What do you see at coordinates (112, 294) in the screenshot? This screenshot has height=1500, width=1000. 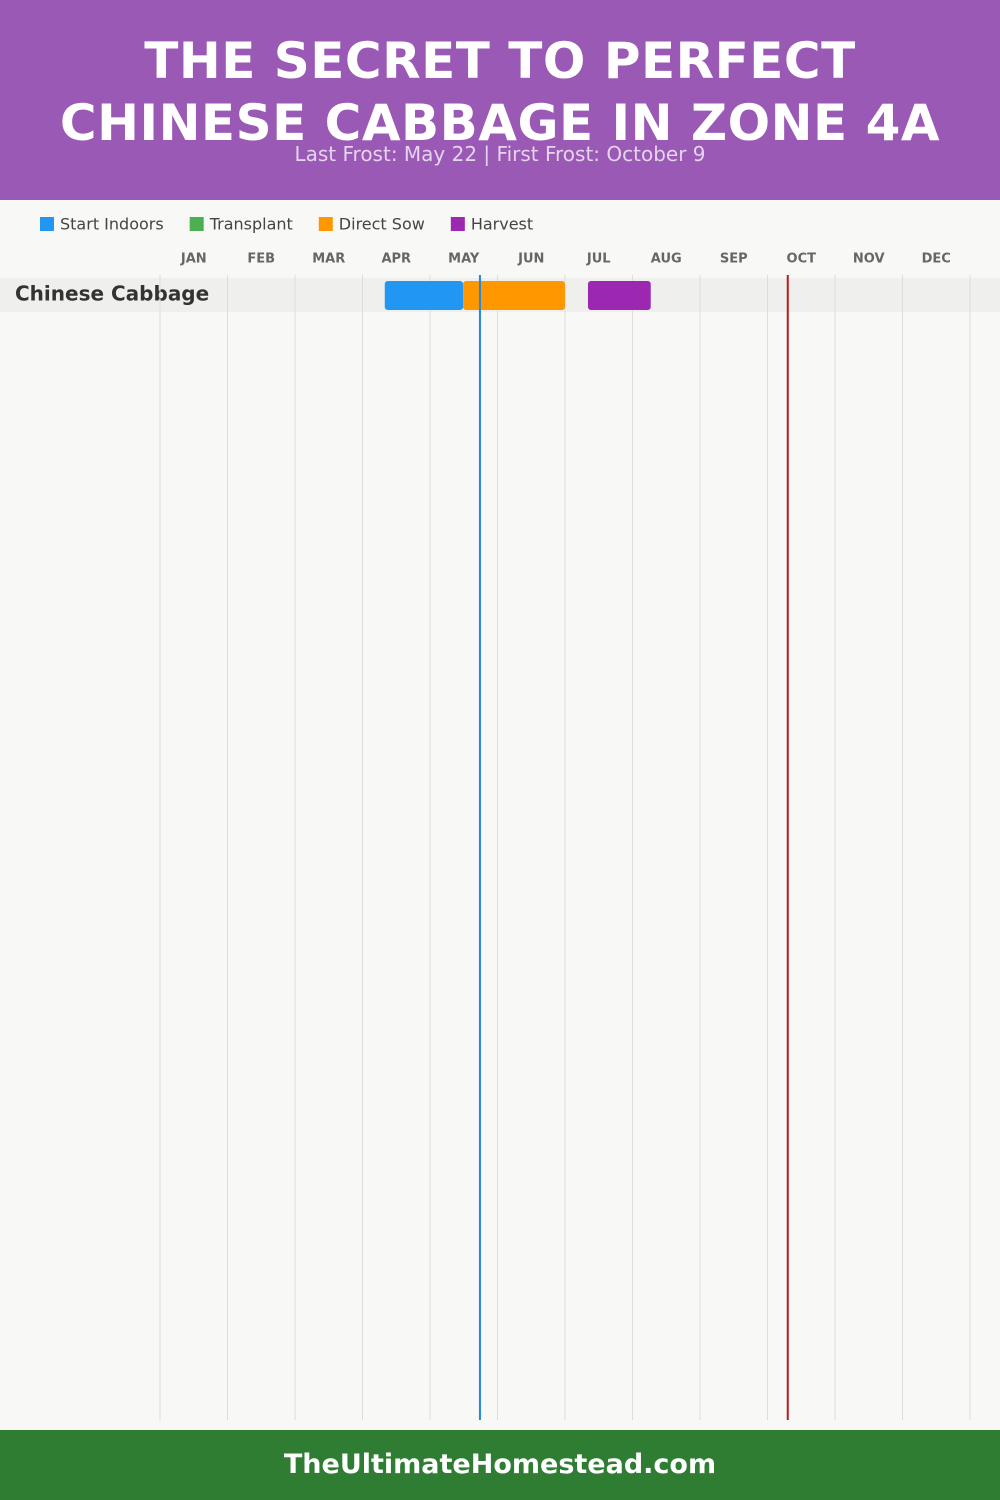 I see `row-label: Chinese Cabbage` at bounding box center [112, 294].